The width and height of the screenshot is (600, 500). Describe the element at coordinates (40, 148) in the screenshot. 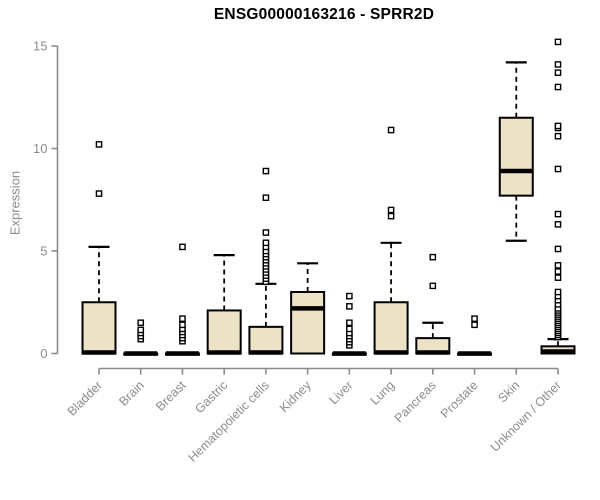

I see `y-tick-label: 10` at that location.